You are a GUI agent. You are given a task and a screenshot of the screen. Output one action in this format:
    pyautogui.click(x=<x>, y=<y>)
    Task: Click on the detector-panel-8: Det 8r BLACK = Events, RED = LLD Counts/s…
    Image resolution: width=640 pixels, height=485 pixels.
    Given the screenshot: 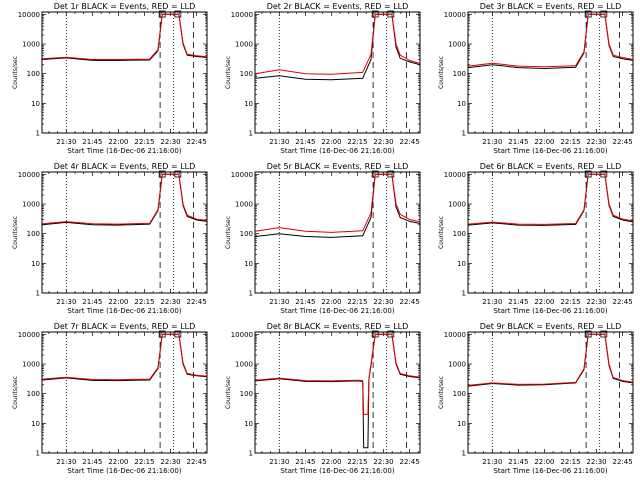 What is the action you would take?
    pyautogui.click(x=323, y=398)
    